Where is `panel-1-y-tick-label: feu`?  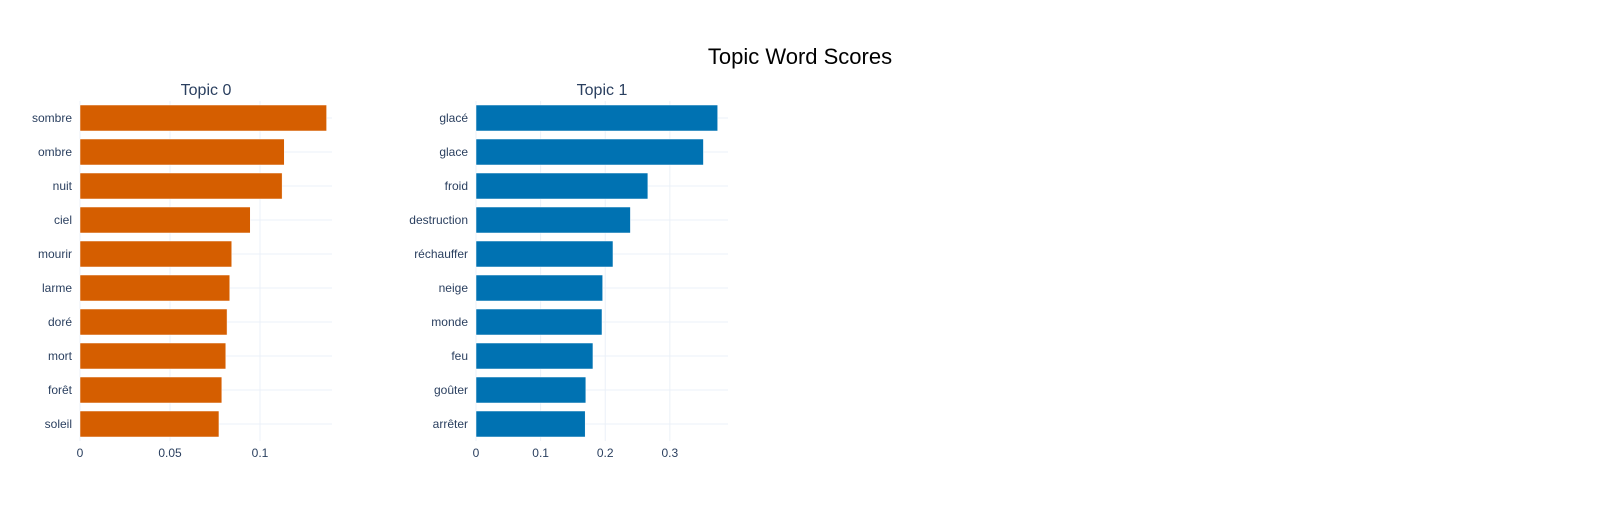
panel-1-y-tick-label: feu is located at coordinates (459, 356).